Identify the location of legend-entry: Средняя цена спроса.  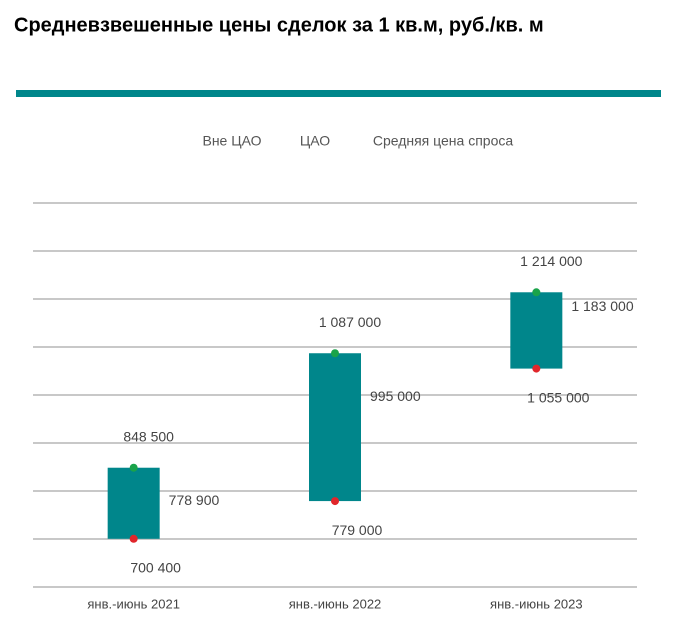
(443, 141).